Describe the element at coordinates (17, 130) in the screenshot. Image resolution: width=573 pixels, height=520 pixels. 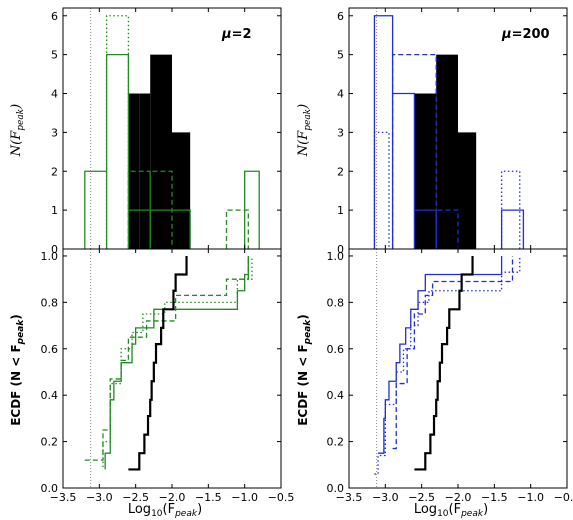
I see `hist-ylabel-left: N(Fpeak)` at that location.